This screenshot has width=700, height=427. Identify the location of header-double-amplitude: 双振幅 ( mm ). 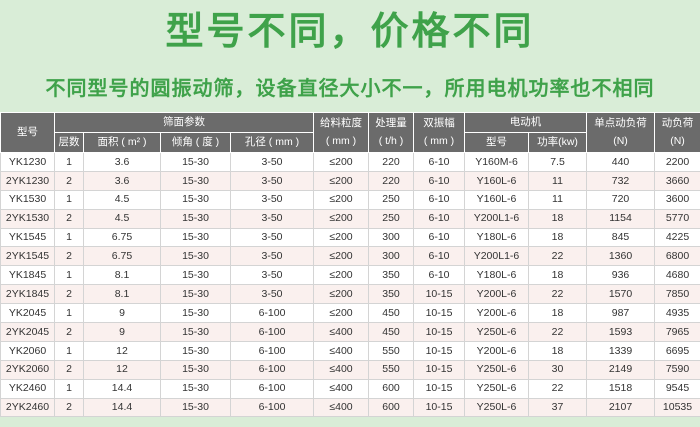
(439, 132).